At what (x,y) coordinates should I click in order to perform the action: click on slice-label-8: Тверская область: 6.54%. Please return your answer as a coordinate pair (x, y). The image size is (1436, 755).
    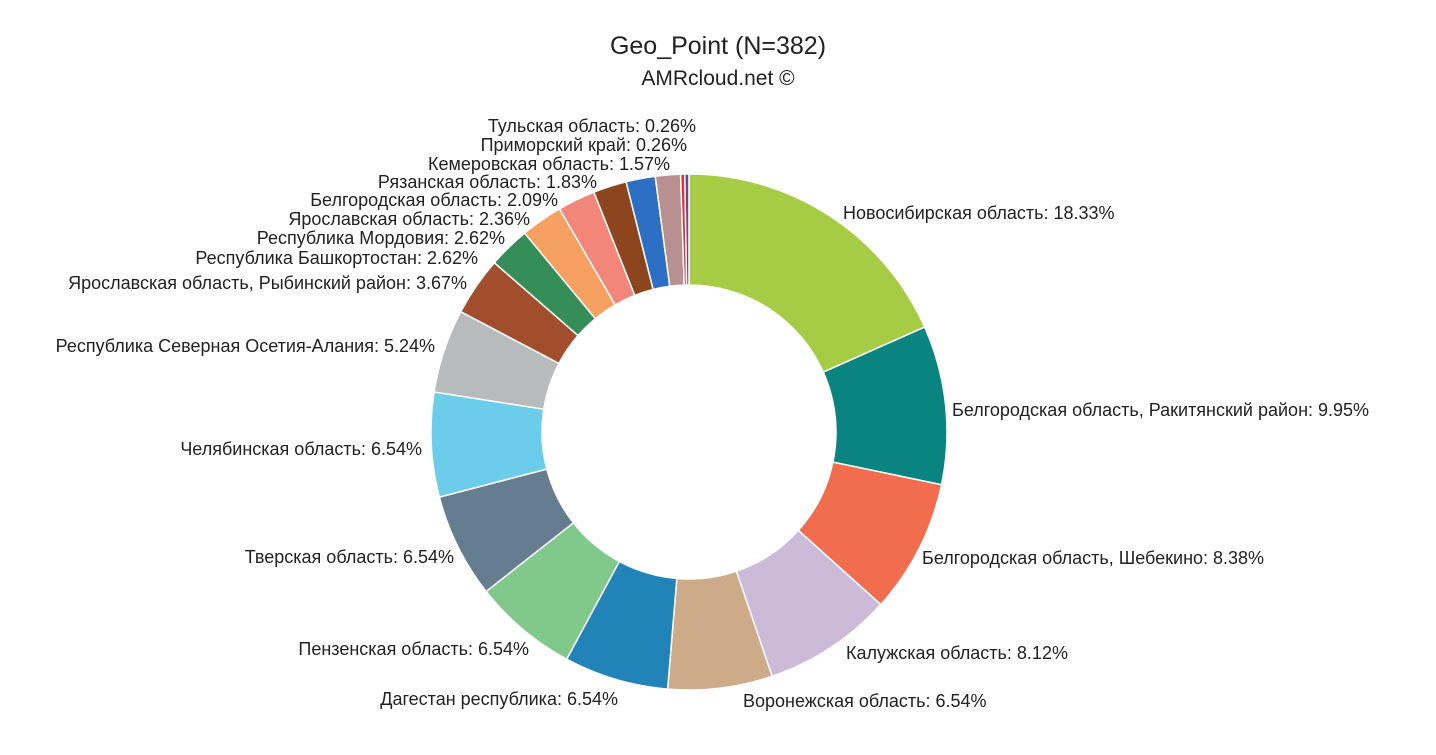
    Looking at the image, I should click on (349, 557).